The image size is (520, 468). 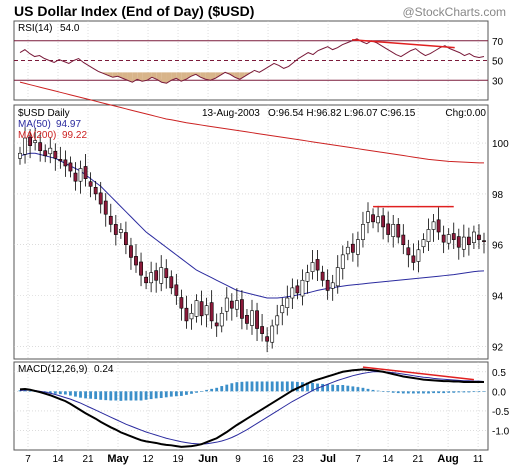 What do you see at coordinates (268, 459) in the screenshot?
I see `x-tick-label: 16` at bounding box center [268, 459].